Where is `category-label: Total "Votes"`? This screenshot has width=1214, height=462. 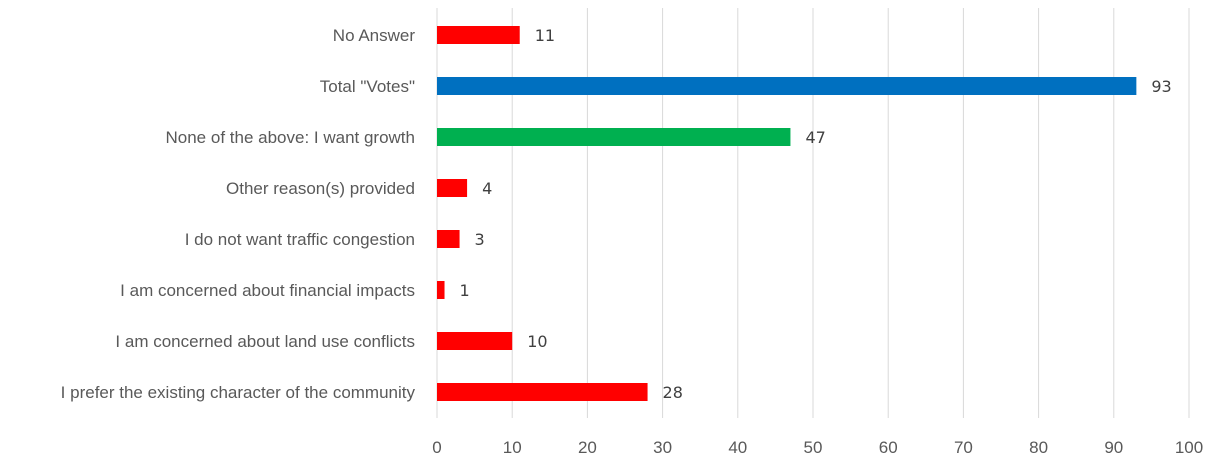 category-label: Total "Votes" is located at coordinates (367, 86).